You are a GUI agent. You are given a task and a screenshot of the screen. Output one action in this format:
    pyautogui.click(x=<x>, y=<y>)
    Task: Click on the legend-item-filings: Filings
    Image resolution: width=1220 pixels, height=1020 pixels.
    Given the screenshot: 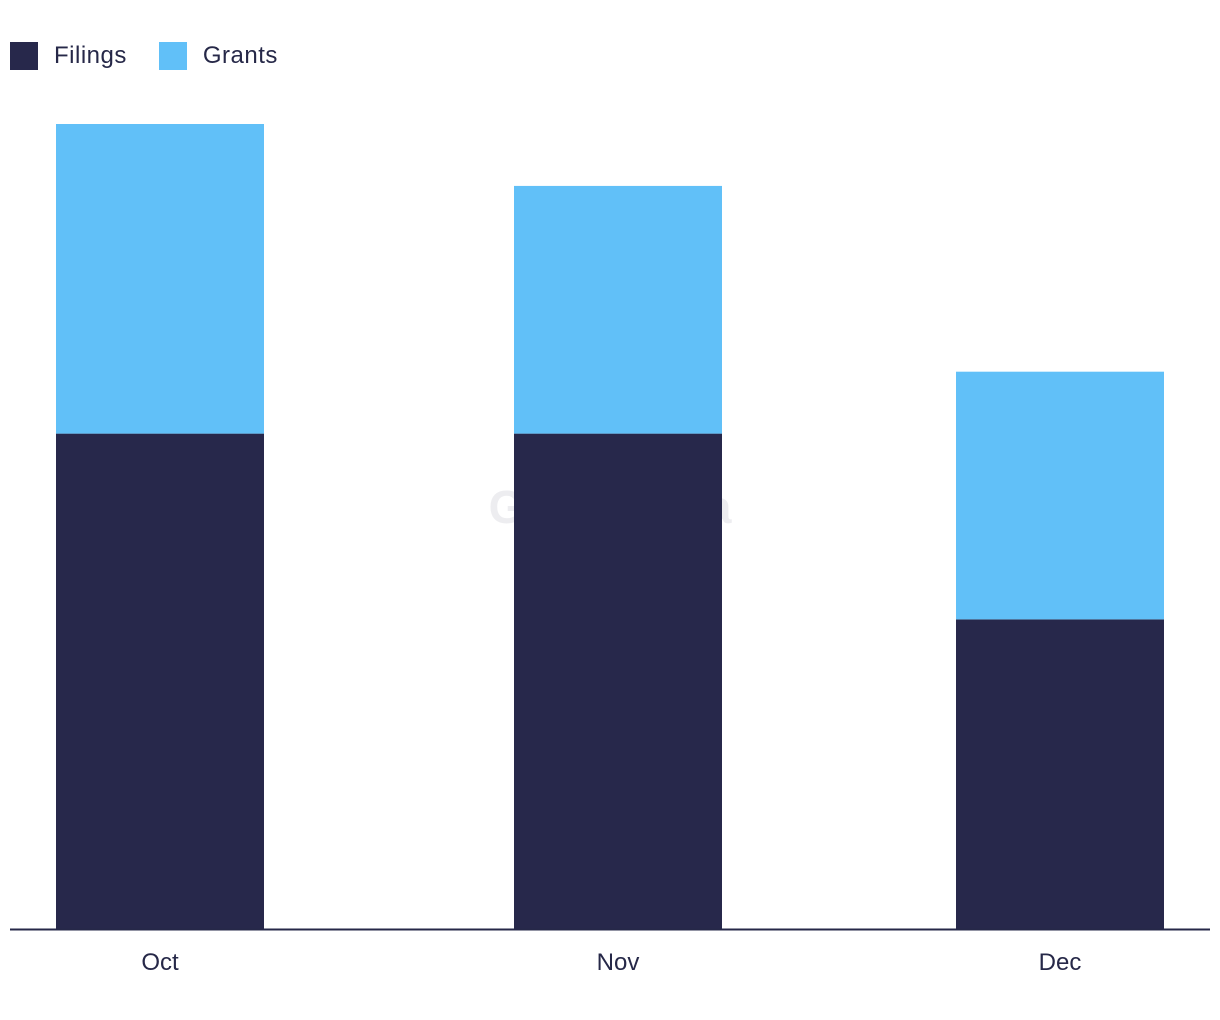 What is the action you would take?
    pyautogui.click(x=68, y=56)
    